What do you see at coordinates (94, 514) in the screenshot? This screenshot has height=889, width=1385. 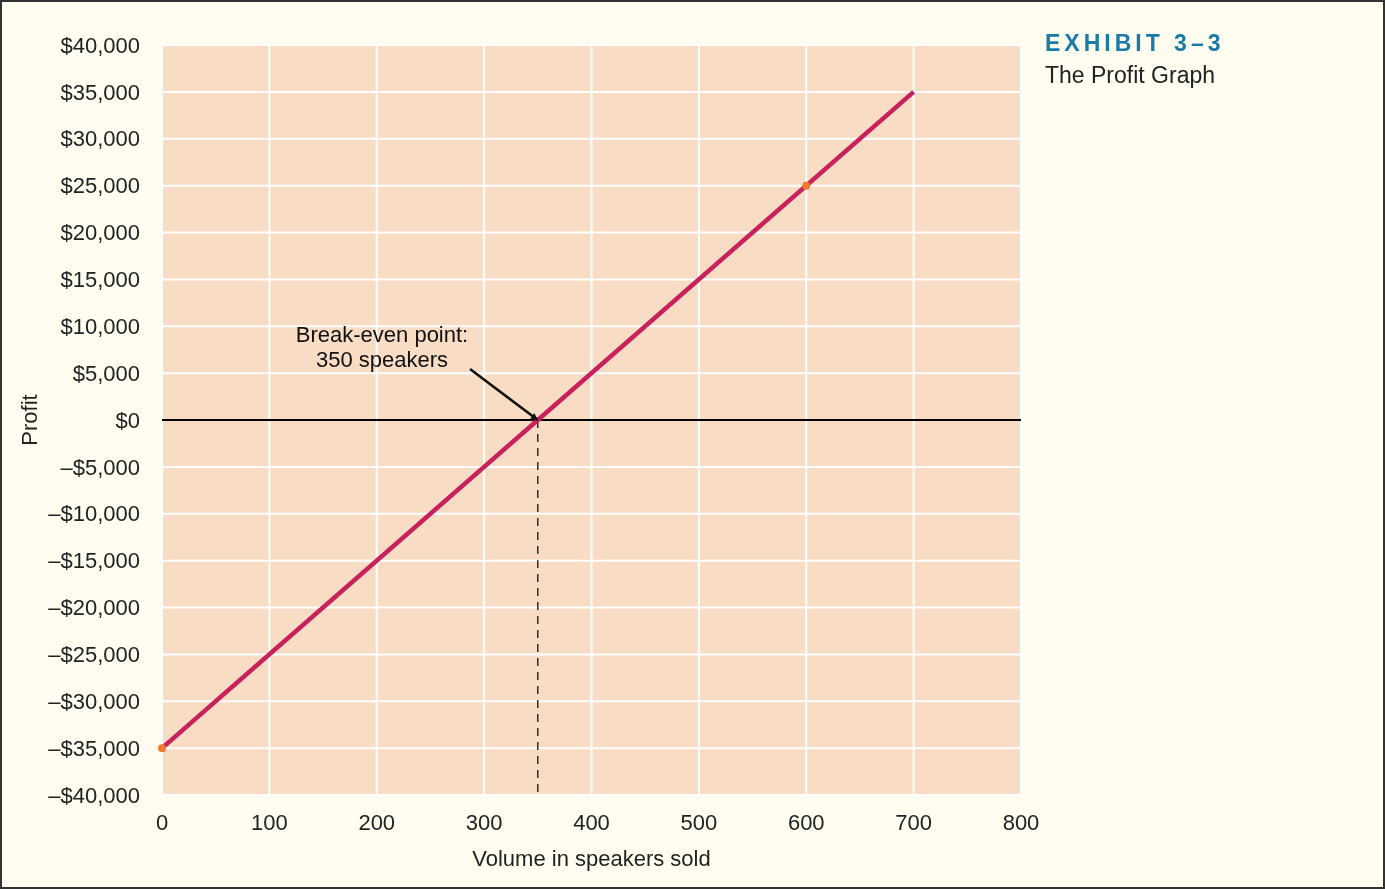 I see `y-tick-label: –$10,000` at bounding box center [94, 514].